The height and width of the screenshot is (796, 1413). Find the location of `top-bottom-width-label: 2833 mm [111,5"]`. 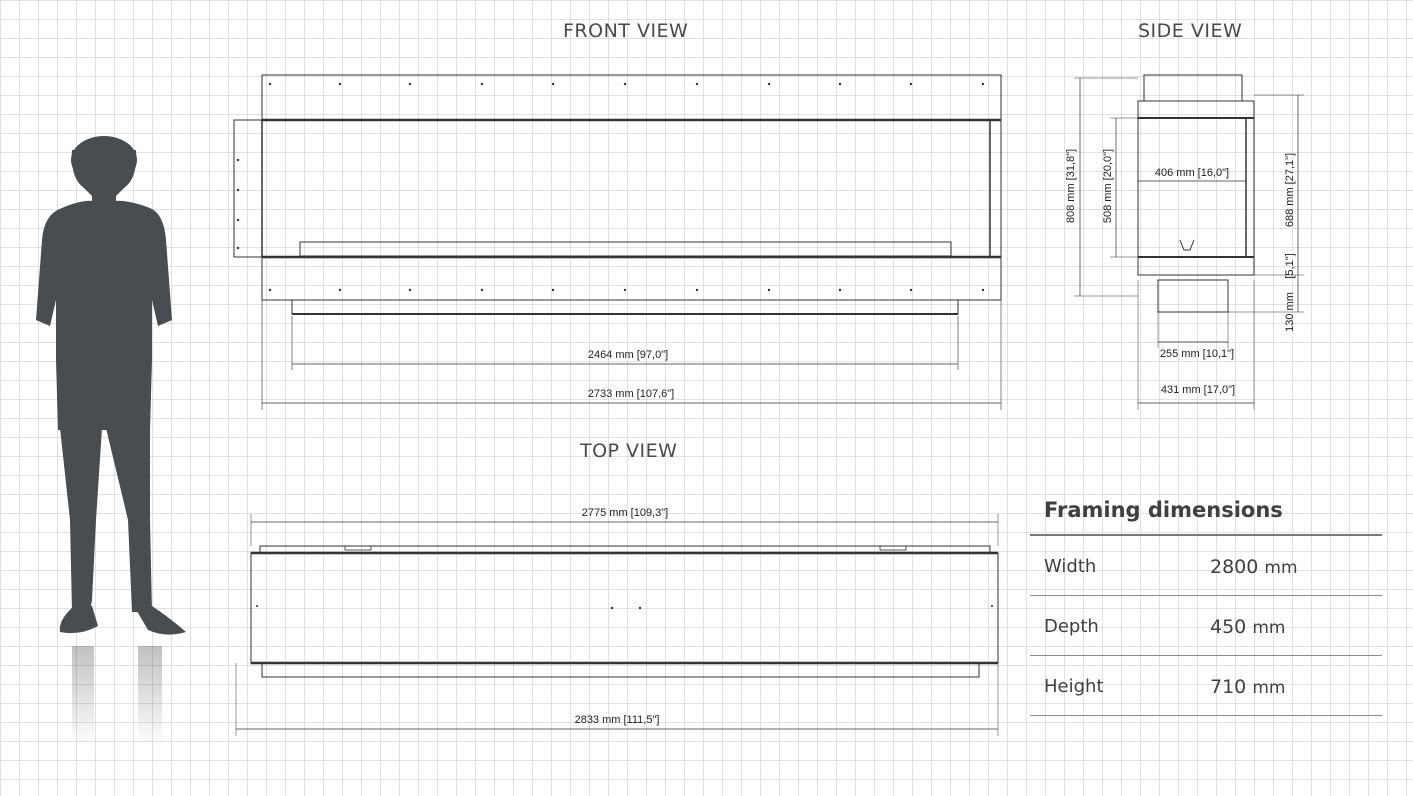

top-bottom-width-label: 2833 mm [111,5"] is located at coordinates (617, 720).